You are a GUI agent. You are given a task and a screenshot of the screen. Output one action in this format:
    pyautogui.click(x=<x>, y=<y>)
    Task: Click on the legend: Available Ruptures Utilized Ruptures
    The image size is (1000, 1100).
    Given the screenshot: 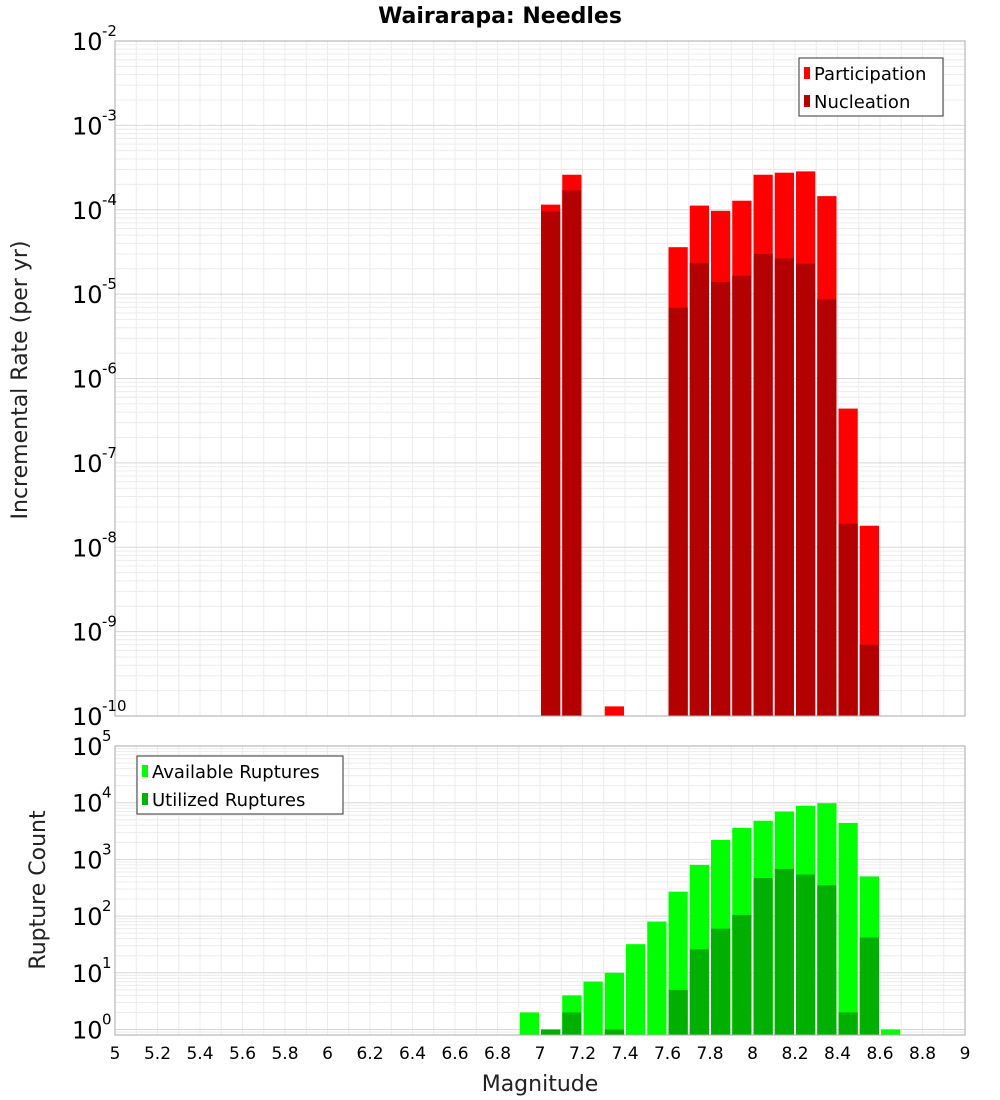 What is the action you would take?
    pyautogui.click(x=240, y=785)
    